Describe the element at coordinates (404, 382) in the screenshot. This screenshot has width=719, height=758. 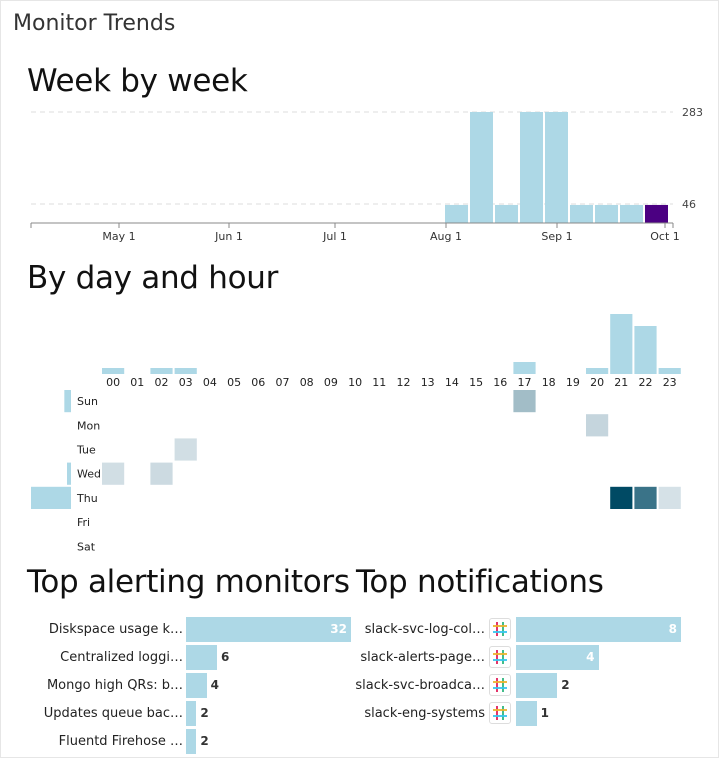
I see `hour-label: 12` at that location.